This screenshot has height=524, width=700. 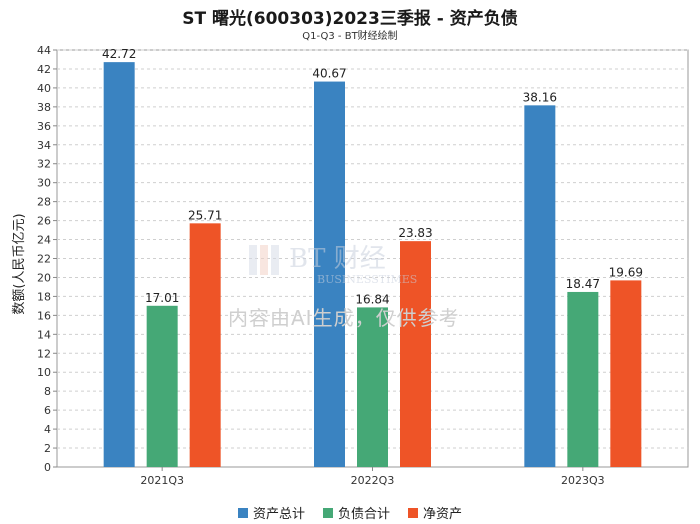 What do you see at coordinates (44, 145) in the screenshot?
I see `y-tick-label: 34` at bounding box center [44, 145].